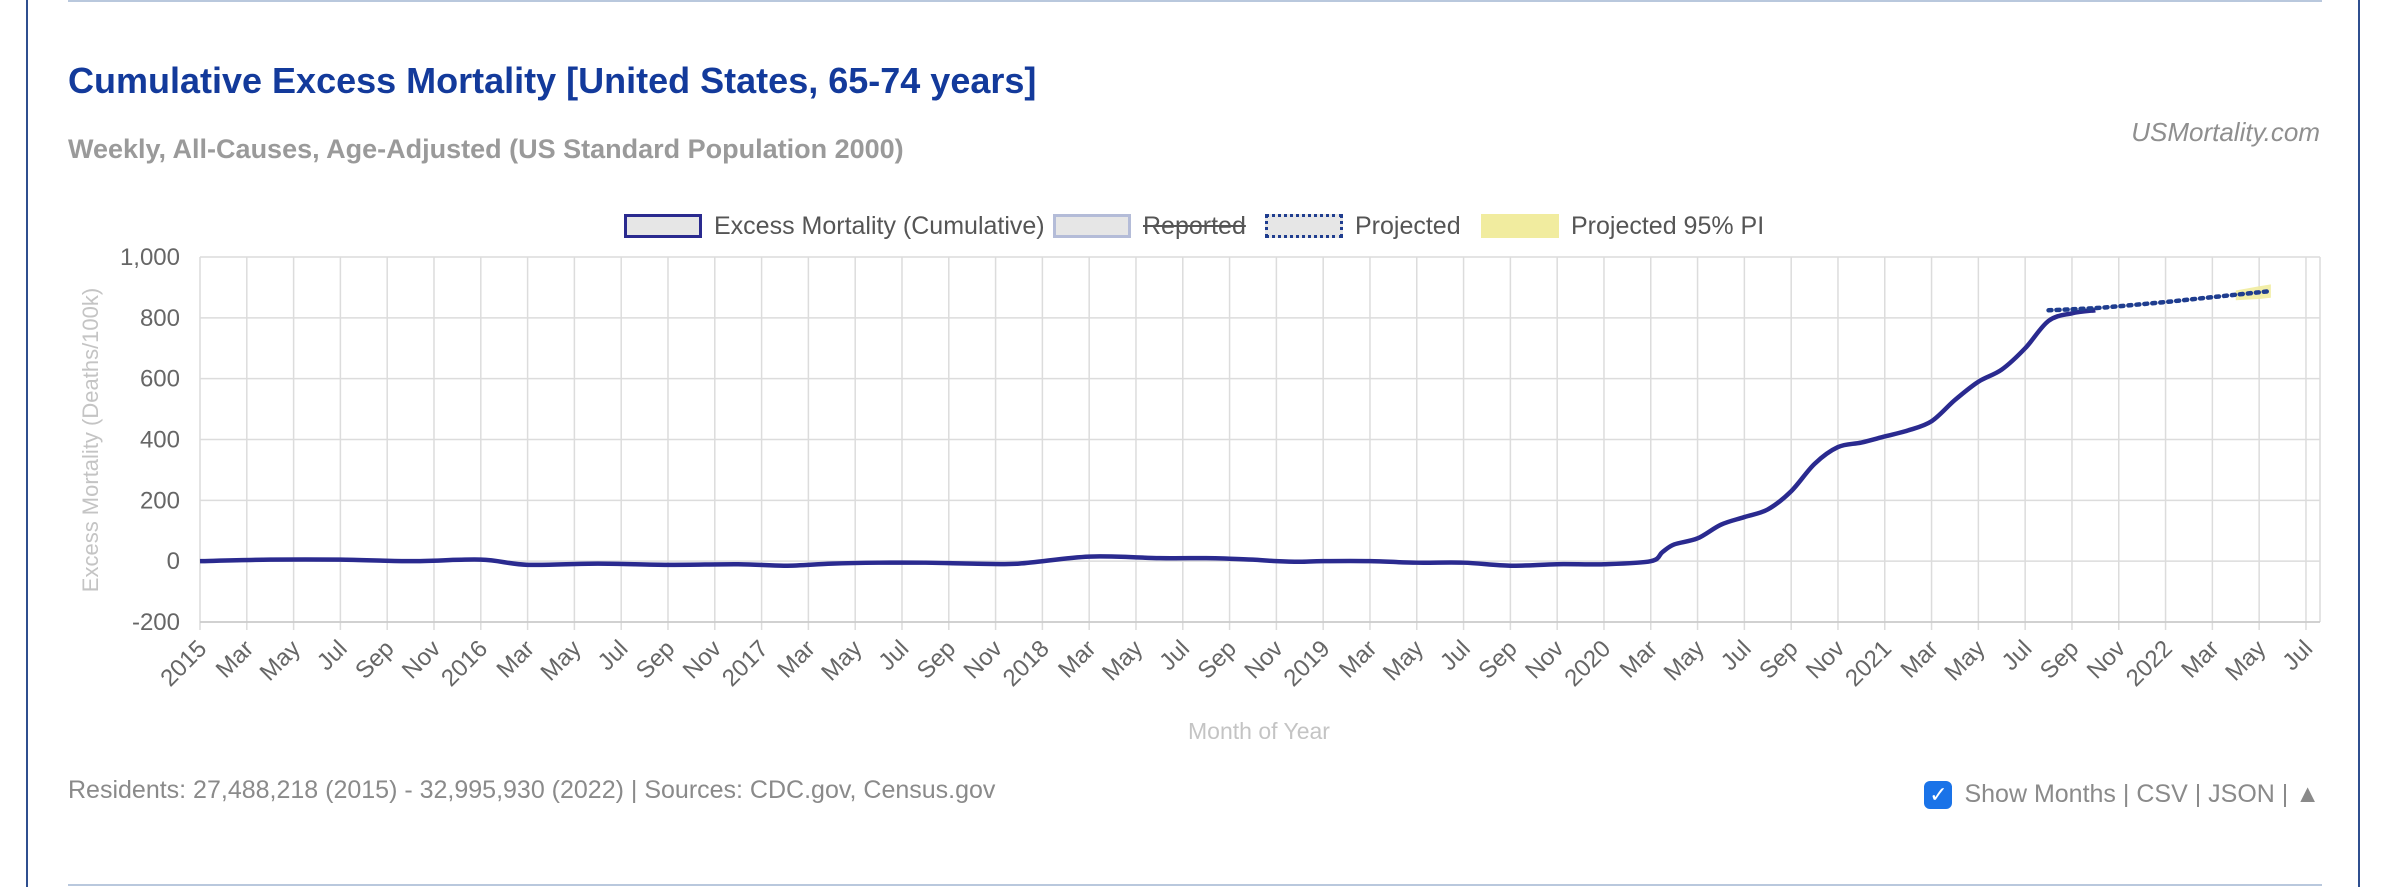  I want to click on footer-controls: ✓ Show Months | CSV | JSON | ▲, so click(2122, 794).